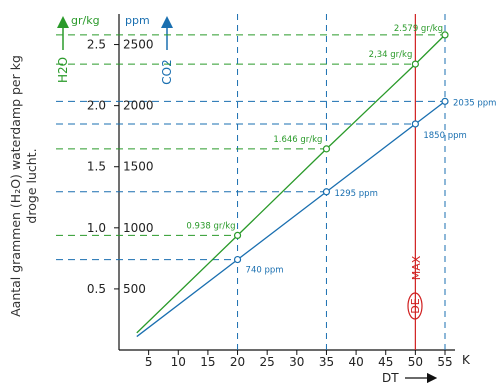  Describe the element at coordinates (96, 167) in the screenshot. I see `y-left-tick-label: 1.5` at that location.